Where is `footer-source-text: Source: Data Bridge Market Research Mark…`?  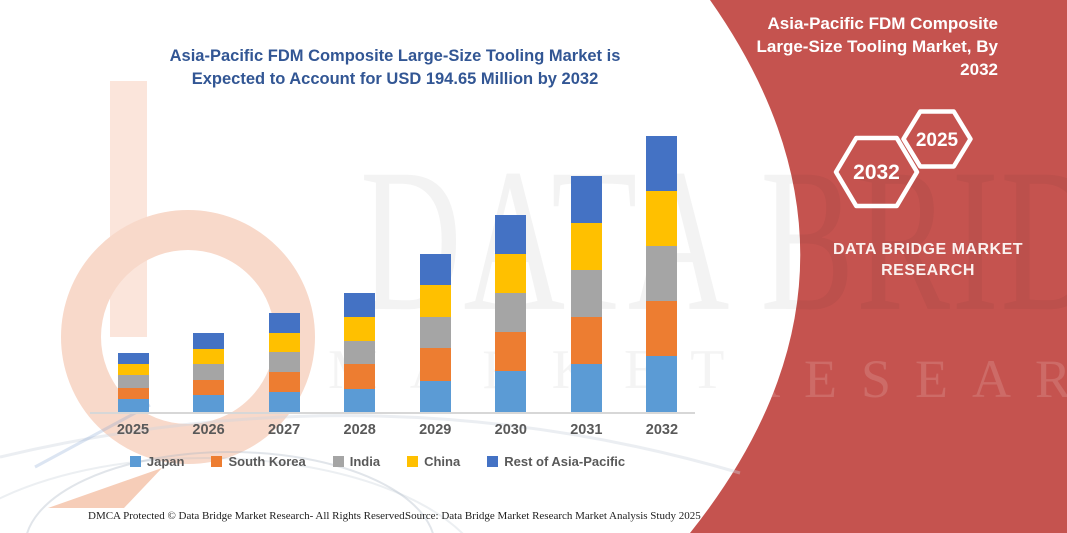 footer-source-text: Source: Data Bridge Market Research Mark… is located at coordinates (553, 516).